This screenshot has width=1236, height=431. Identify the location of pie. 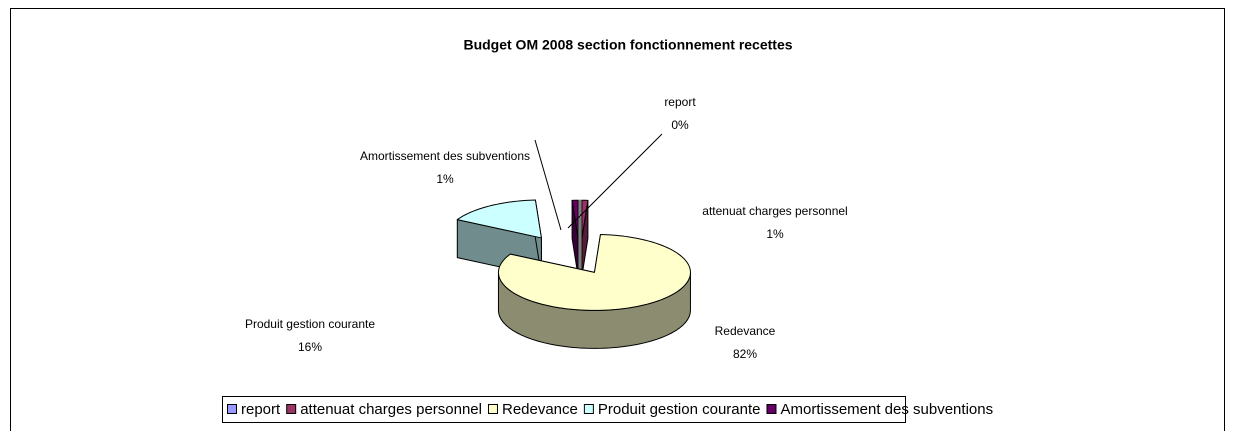
(573, 274).